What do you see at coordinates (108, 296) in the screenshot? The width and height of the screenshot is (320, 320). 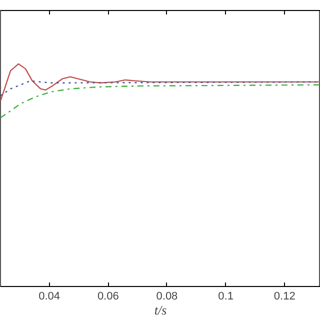 I see `x-tick-label: 0.06` at bounding box center [108, 296].